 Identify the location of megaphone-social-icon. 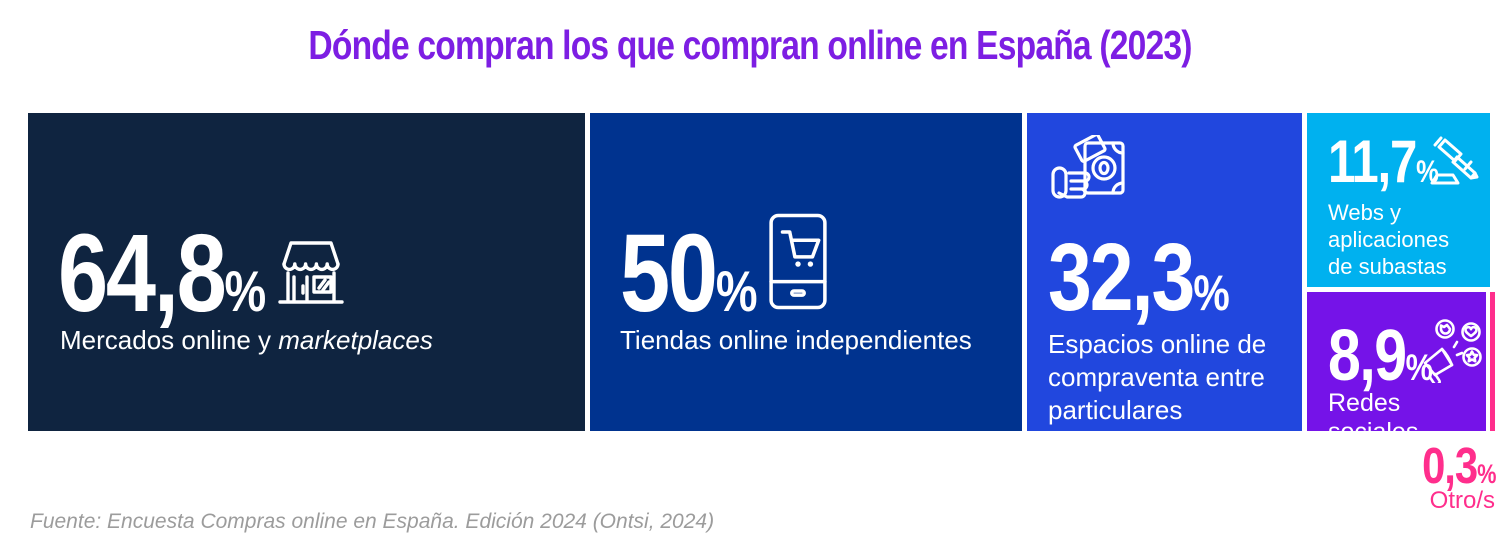
(1452, 351).